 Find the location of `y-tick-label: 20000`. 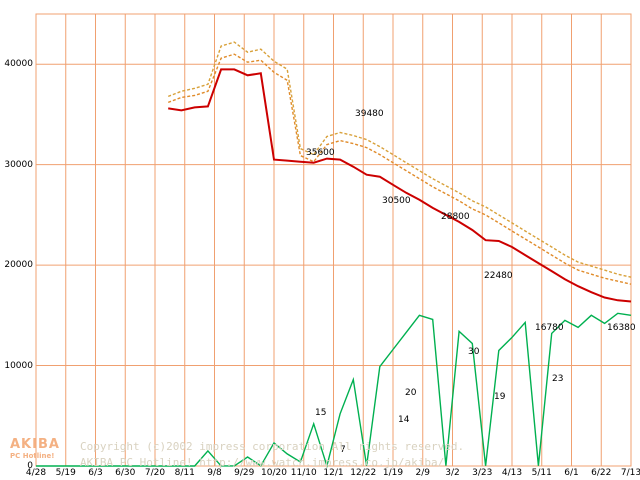

y-tick-label: 20000 is located at coordinates (18, 265).